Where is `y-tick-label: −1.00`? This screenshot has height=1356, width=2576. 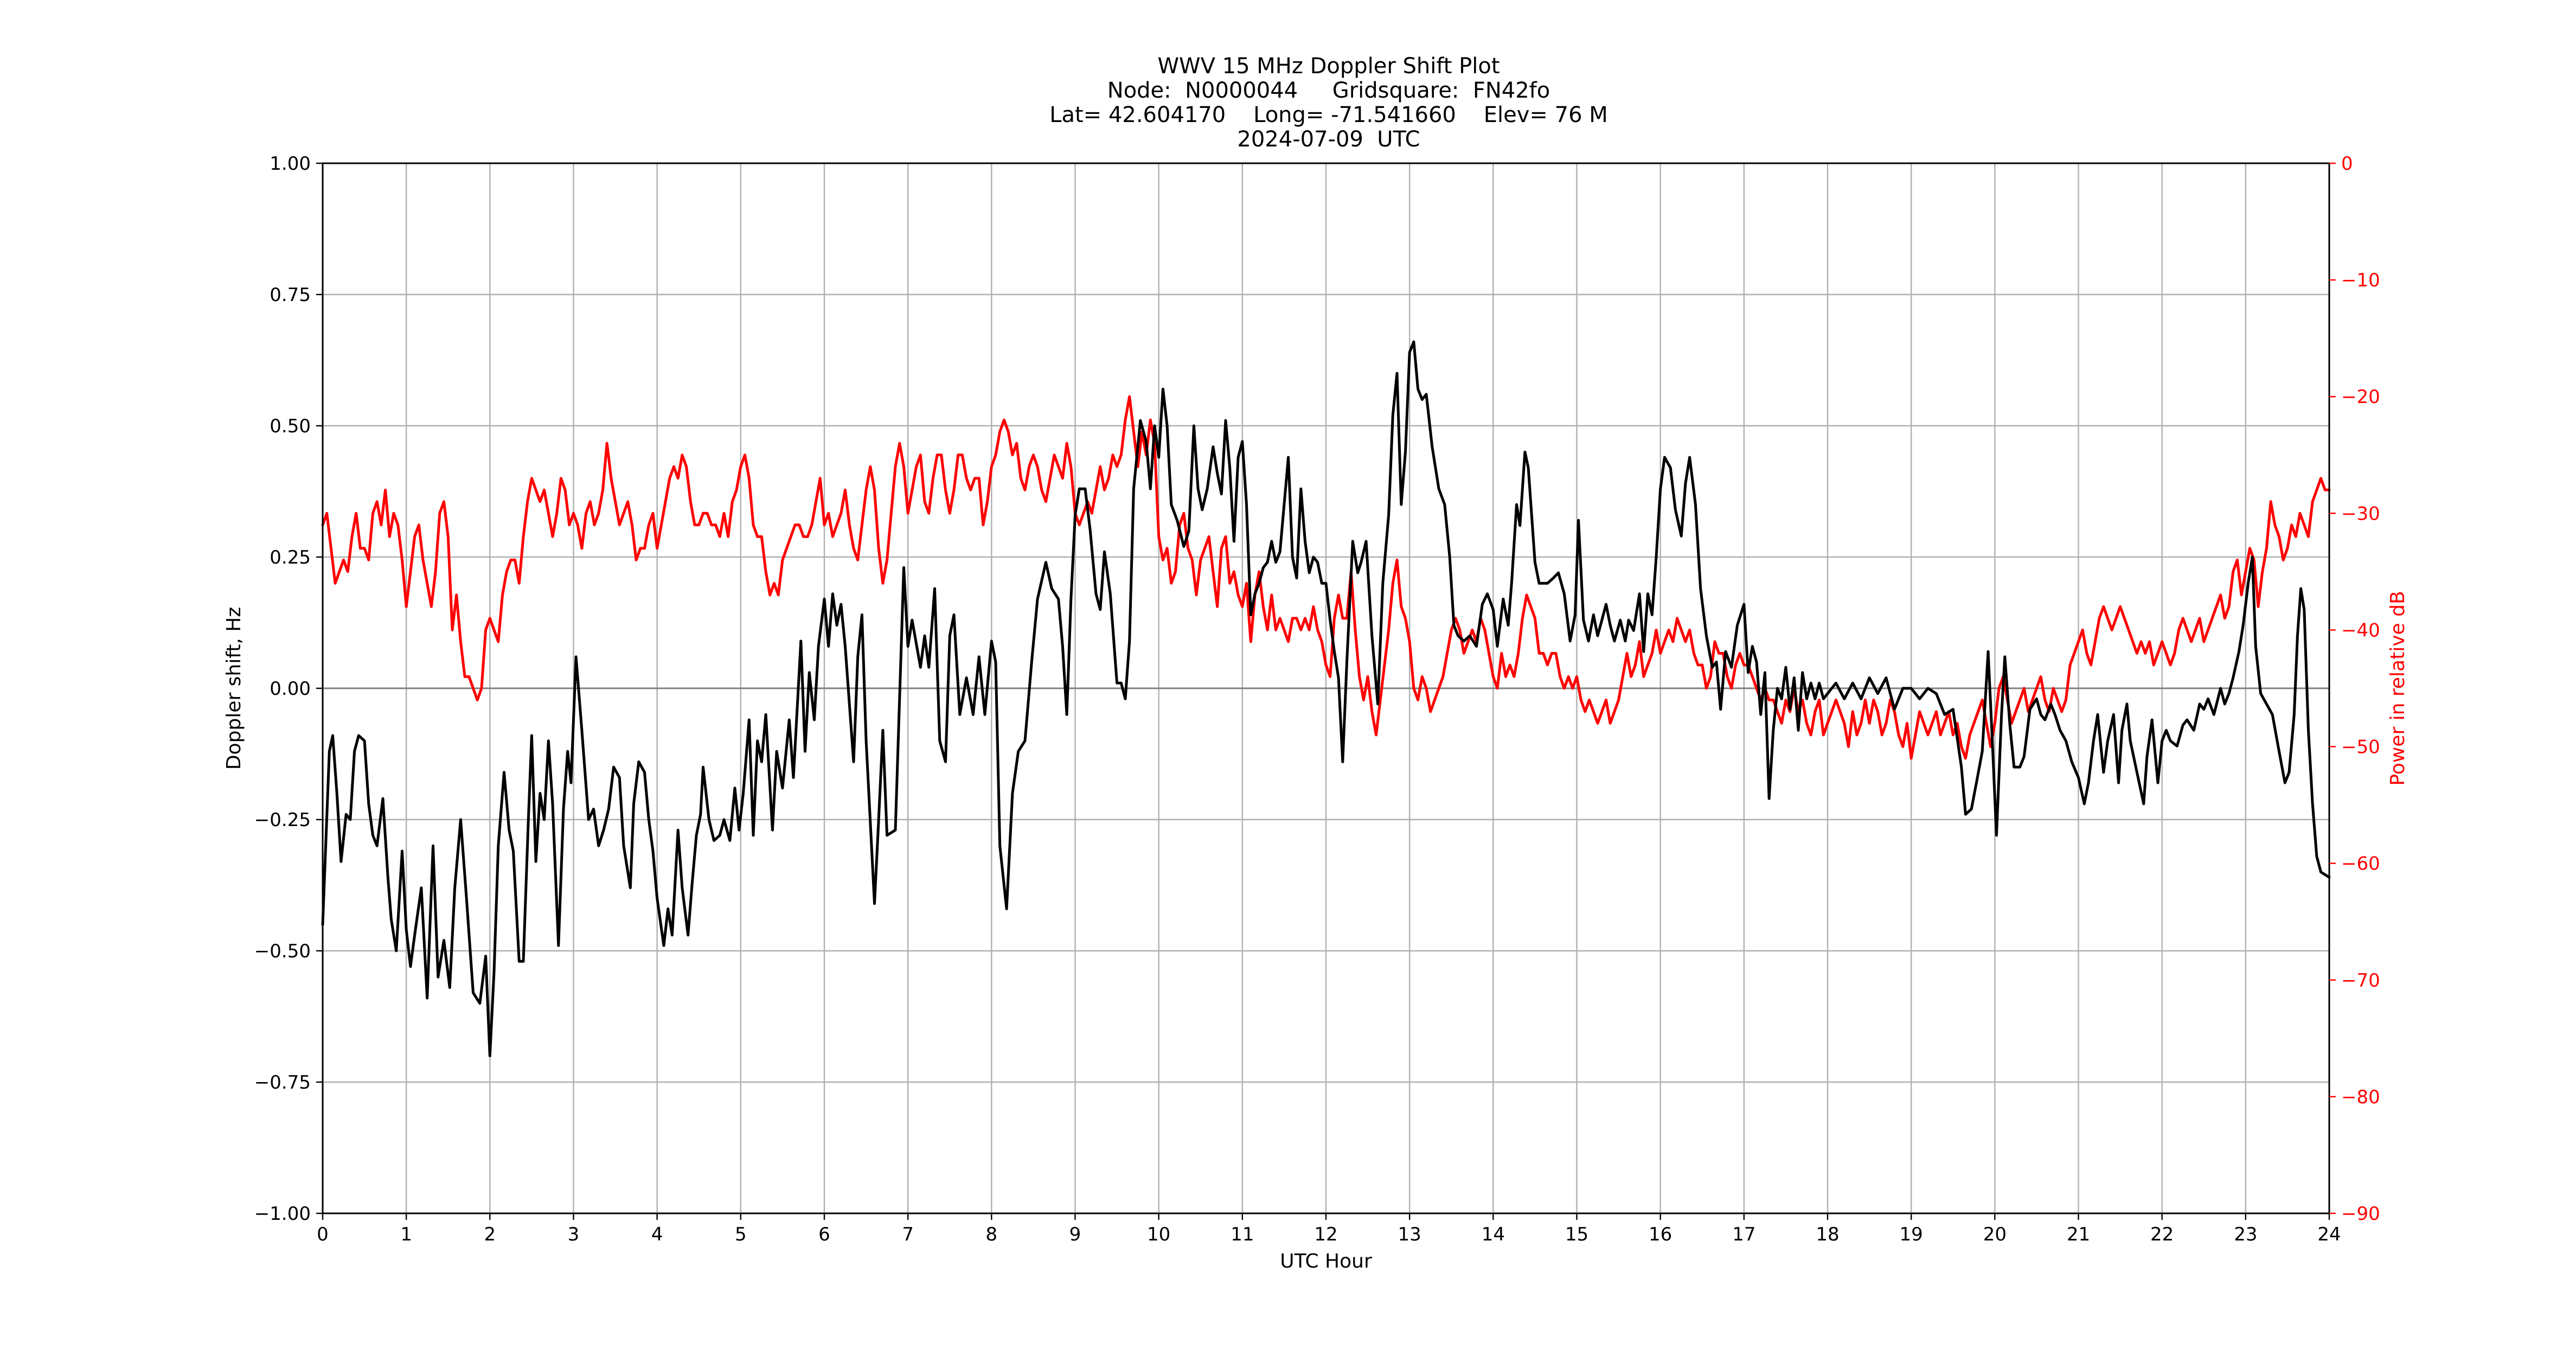 y-tick-label: −1.00 is located at coordinates (282, 1214).